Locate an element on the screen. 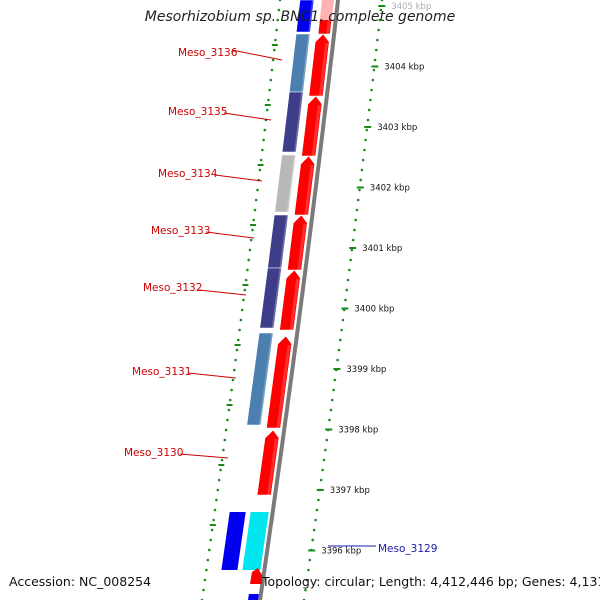 The image size is (600, 600). kbp-tick-label: 3396 kbp is located at coordinates (341, 552).